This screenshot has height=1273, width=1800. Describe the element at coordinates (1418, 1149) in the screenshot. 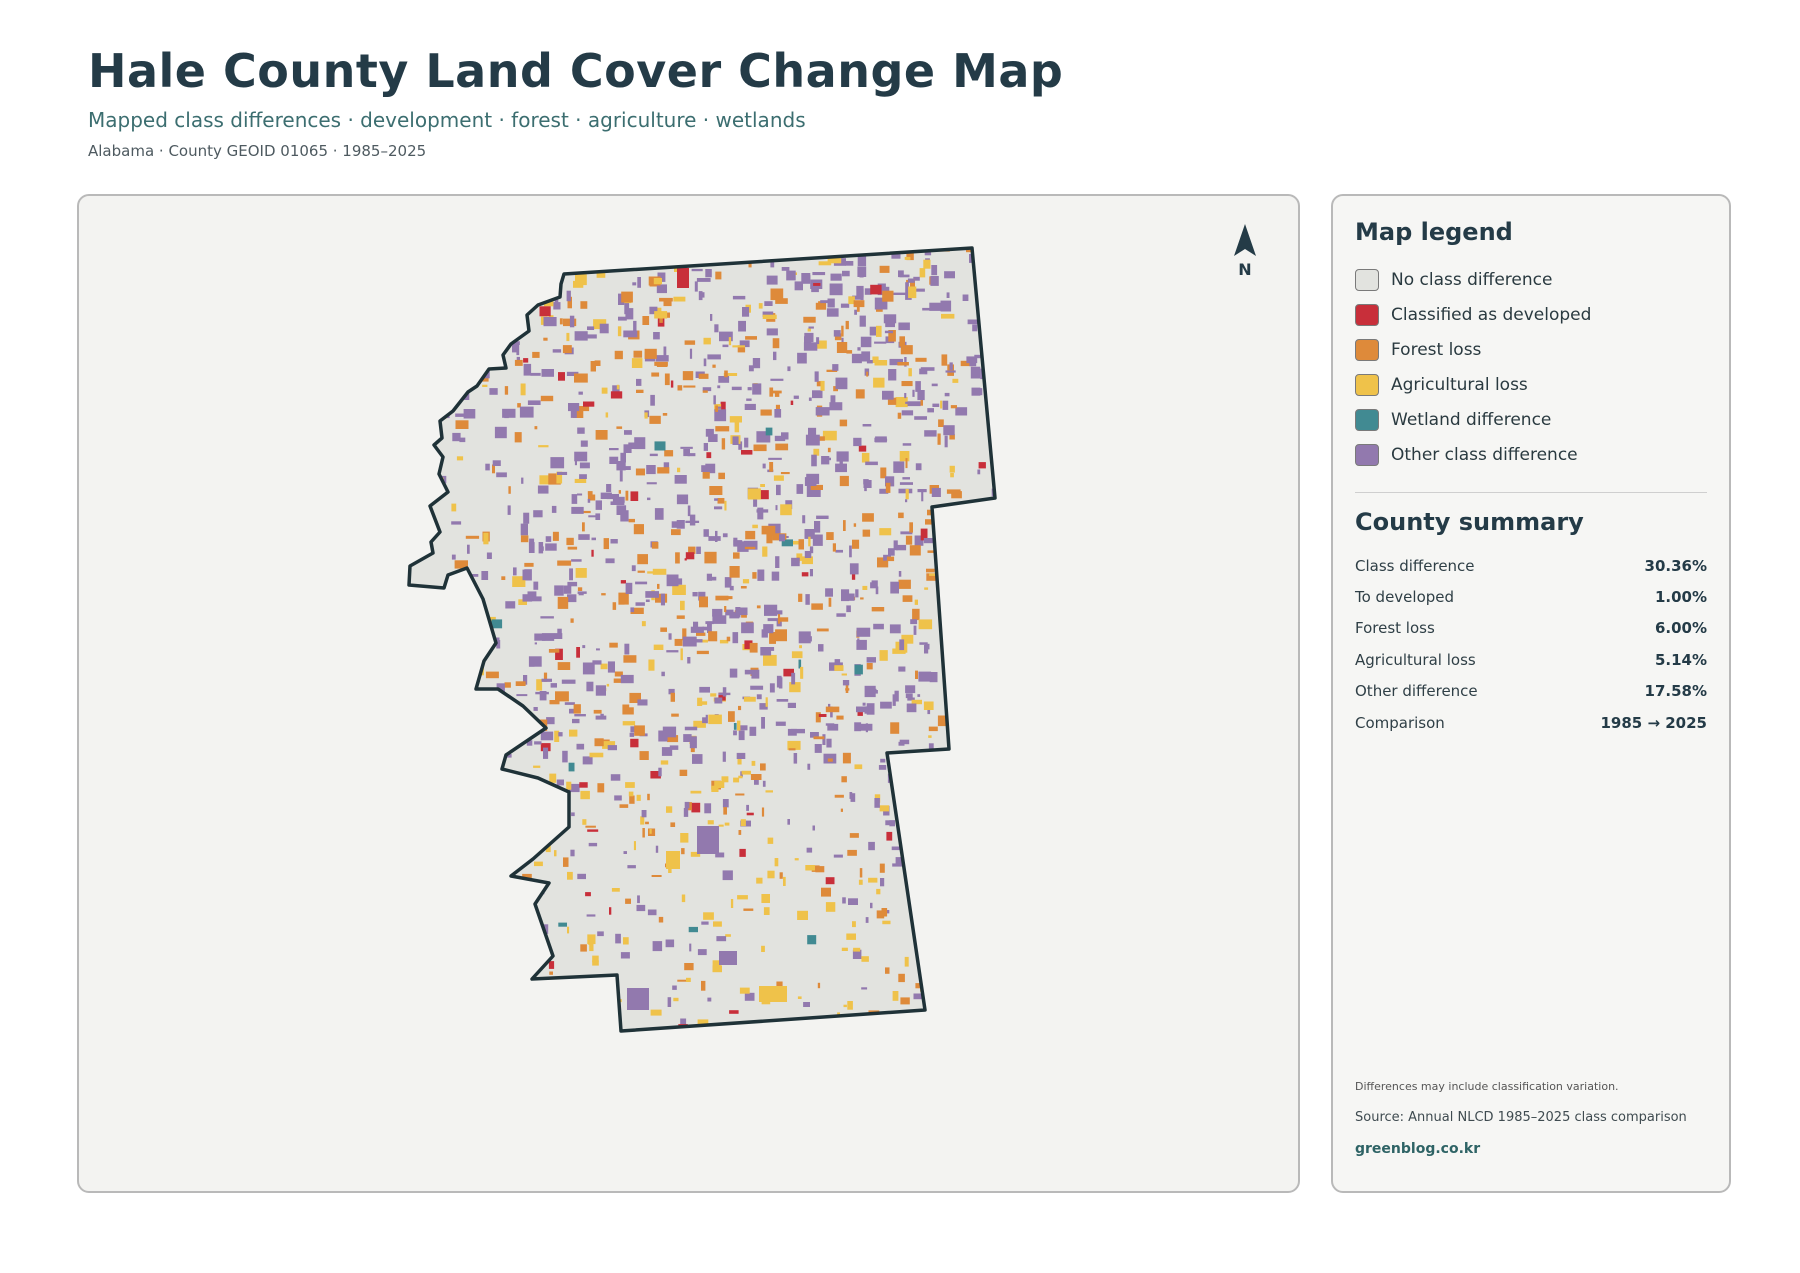

I see `site-link: greenblog.co.kr` at that location.